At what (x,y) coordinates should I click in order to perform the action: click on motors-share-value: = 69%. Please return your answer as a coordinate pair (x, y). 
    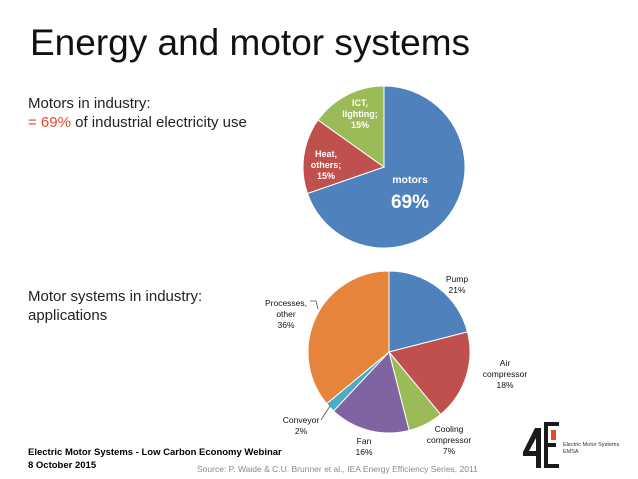
    Looking at the image, I should click on (49, 122).